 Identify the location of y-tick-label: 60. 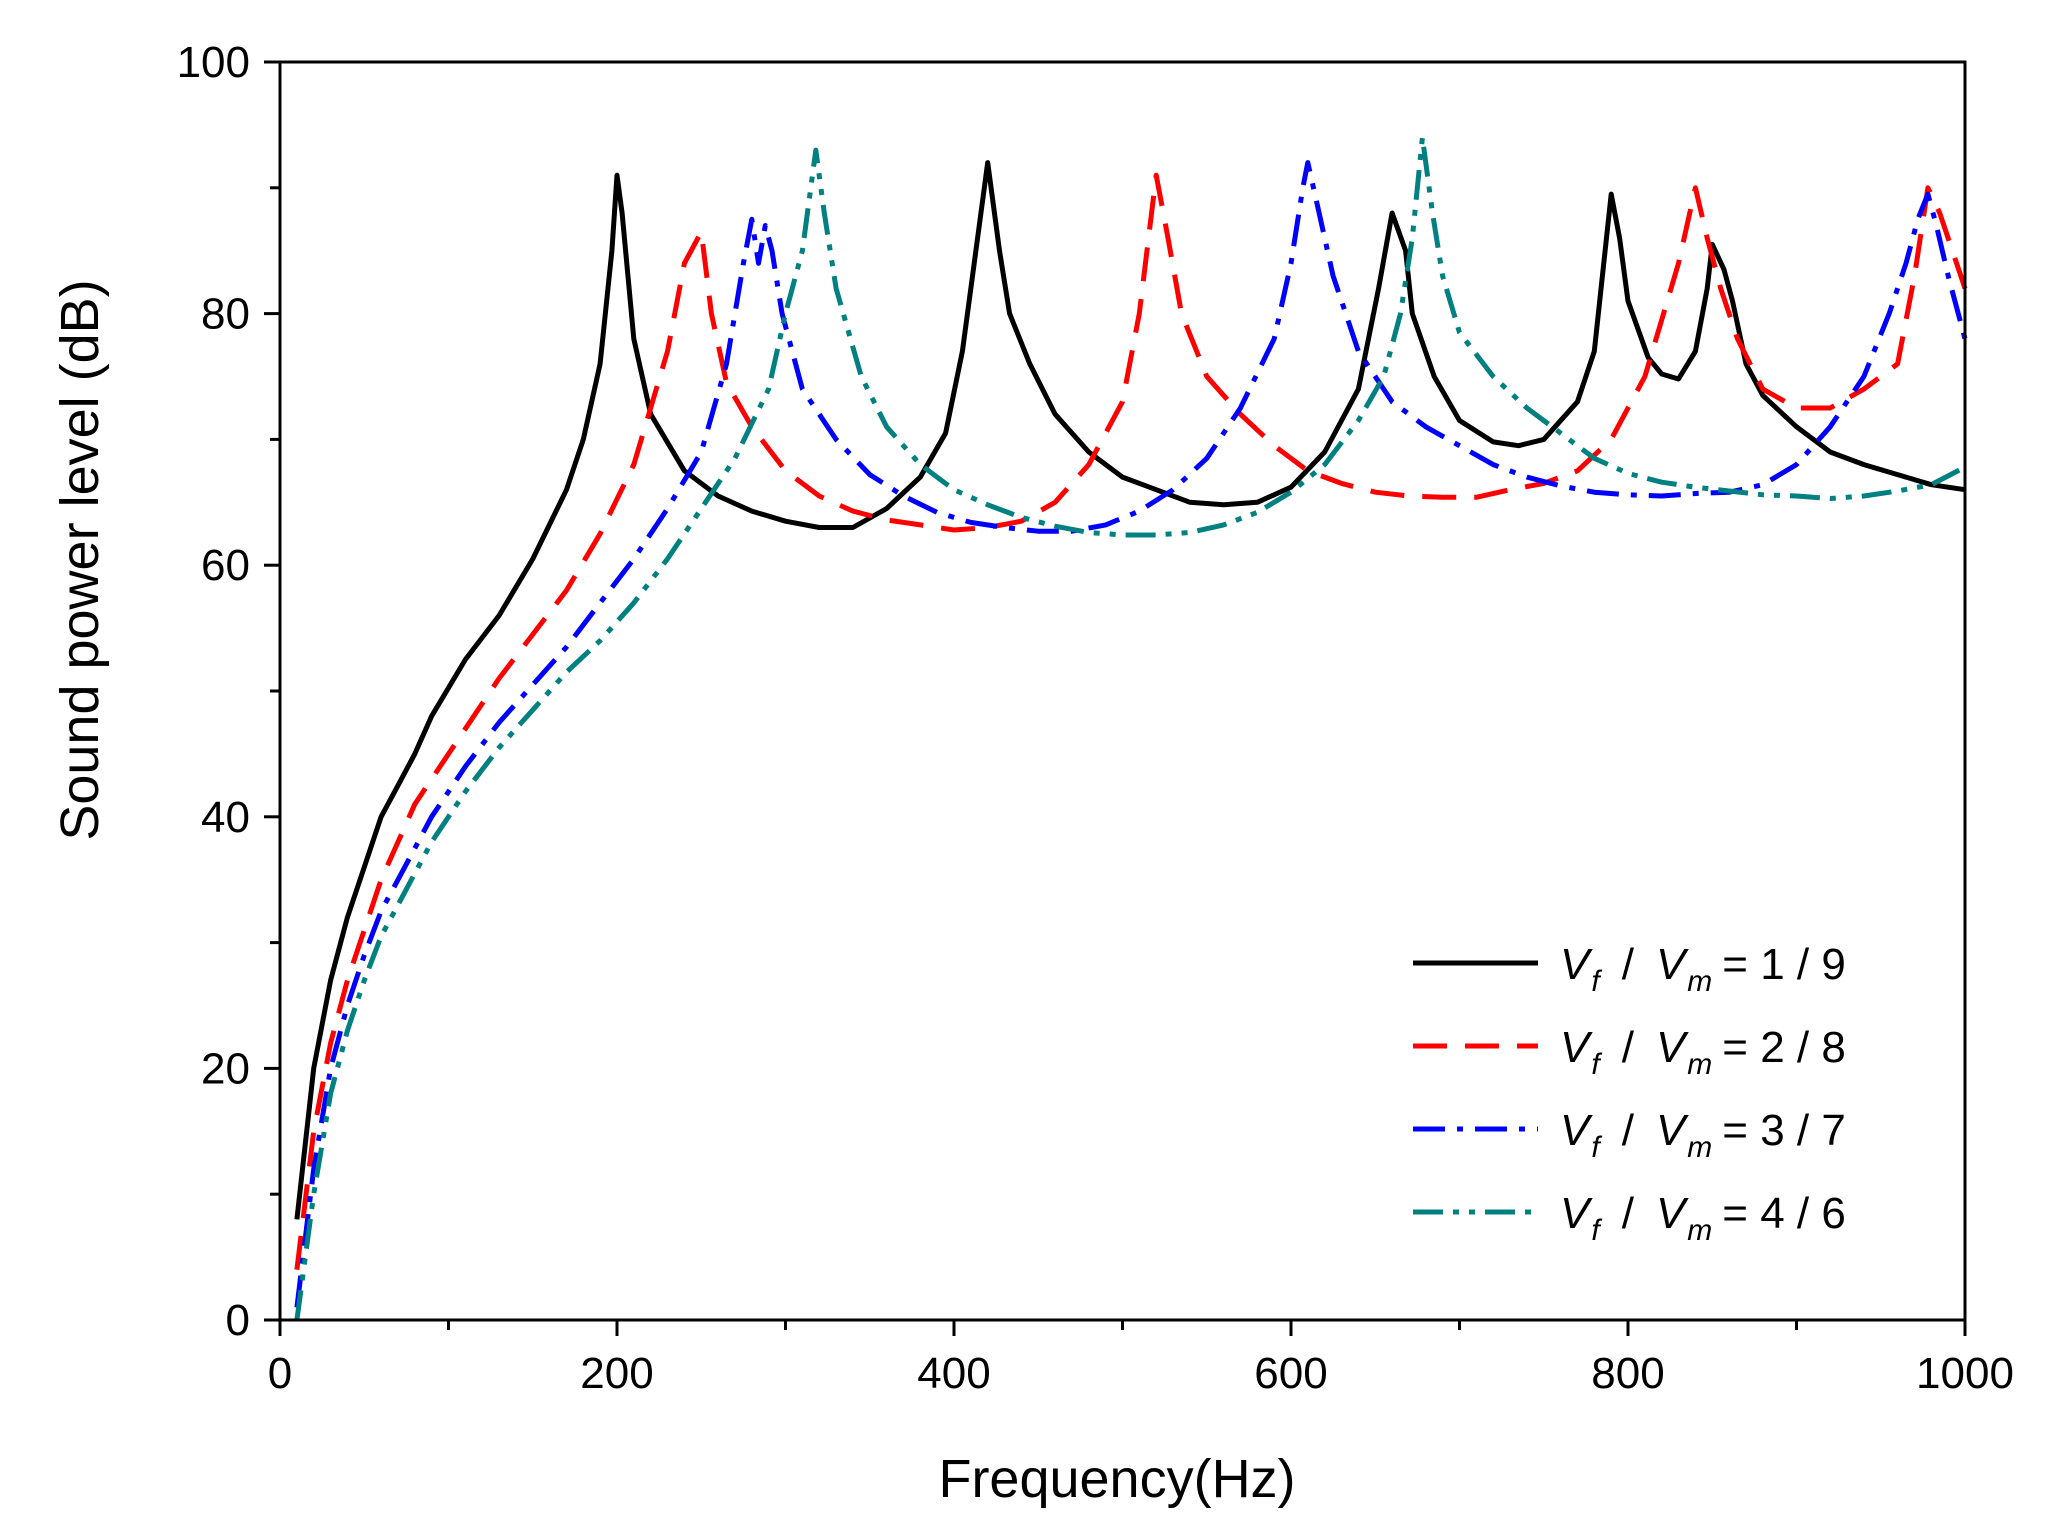
(225, 565).